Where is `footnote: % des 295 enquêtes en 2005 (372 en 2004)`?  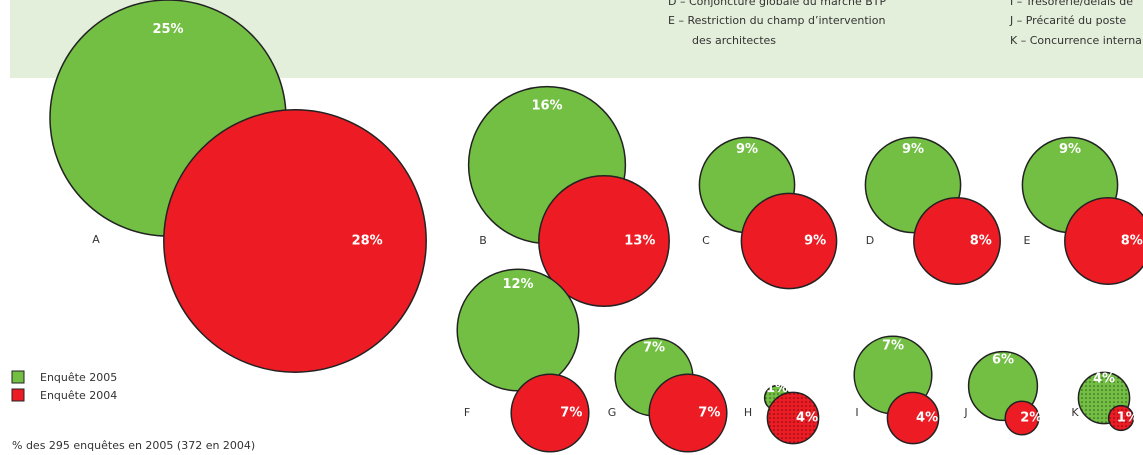
footnote: % des 295 enquêtes en 2005 (372 en 2004) is located at coordinates (133, 445).